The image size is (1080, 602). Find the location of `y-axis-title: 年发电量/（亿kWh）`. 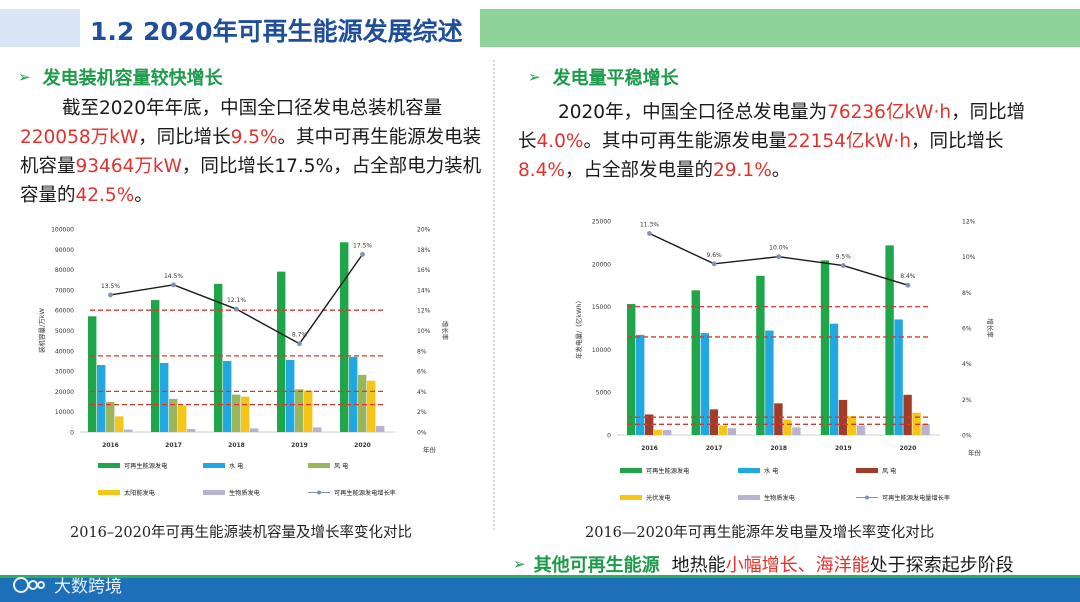

y-axis-title: 年发电量/（亿kWh） is located at coordinates (578, 328).